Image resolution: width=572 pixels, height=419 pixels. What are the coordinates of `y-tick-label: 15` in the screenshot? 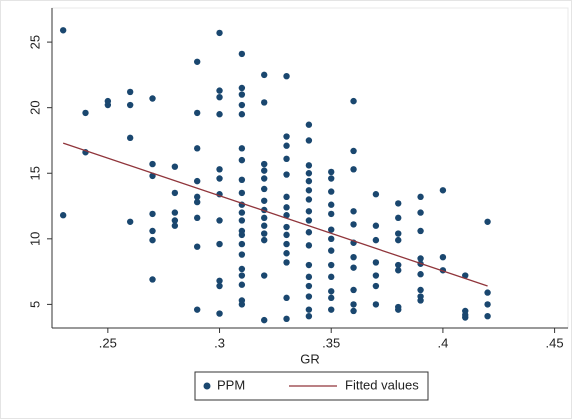 It's located at (34, 173).